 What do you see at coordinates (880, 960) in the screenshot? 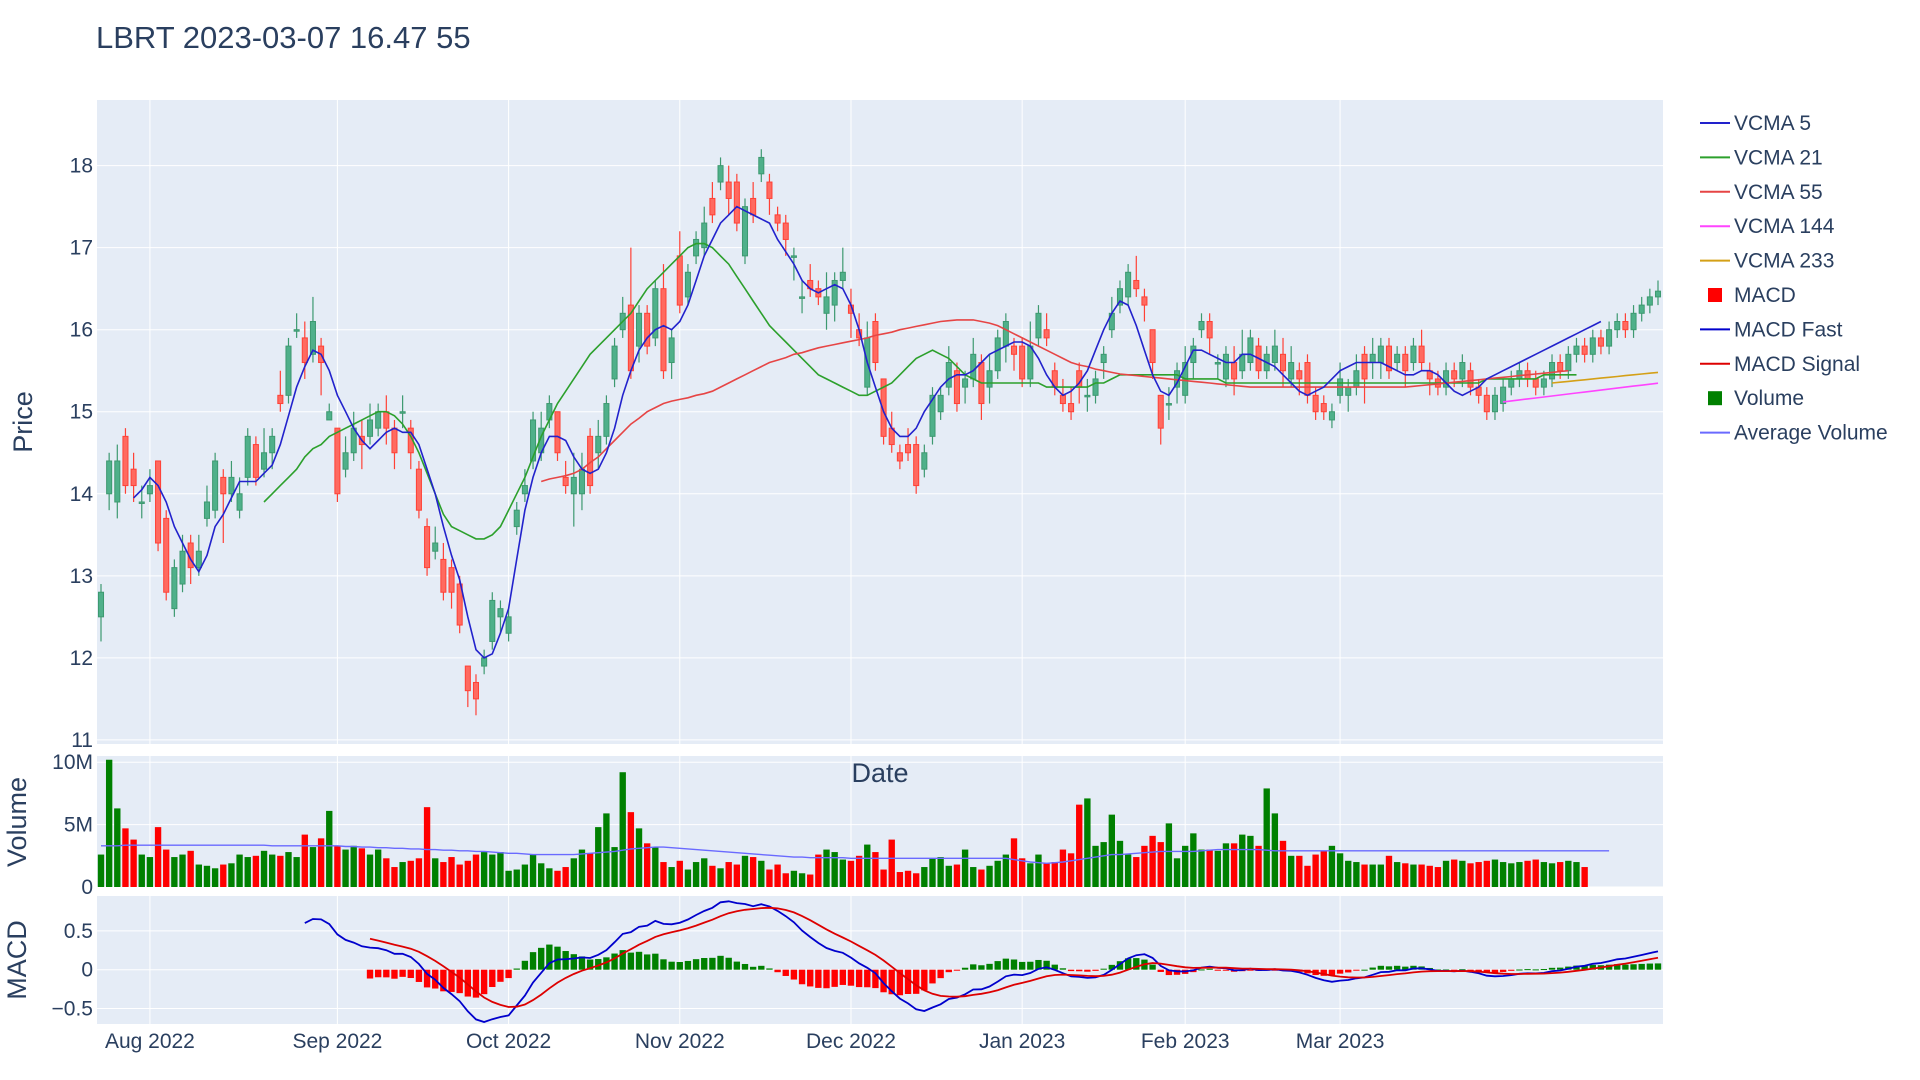
I see `macd-panel-bg` at bounding box center [880, 960].